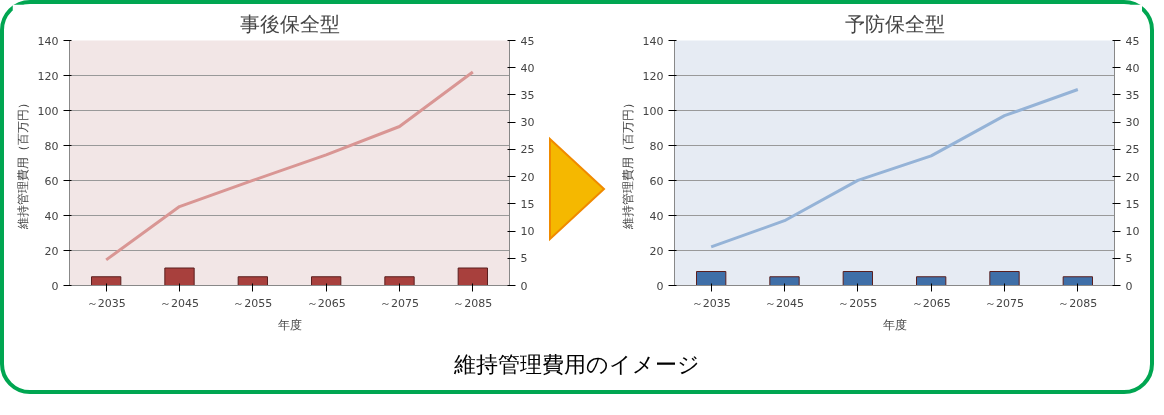  What do you see at coordinates (289, 23) in the screenshot?
I see `chart-title: 事後保全型` at bounding box center [289, 23].